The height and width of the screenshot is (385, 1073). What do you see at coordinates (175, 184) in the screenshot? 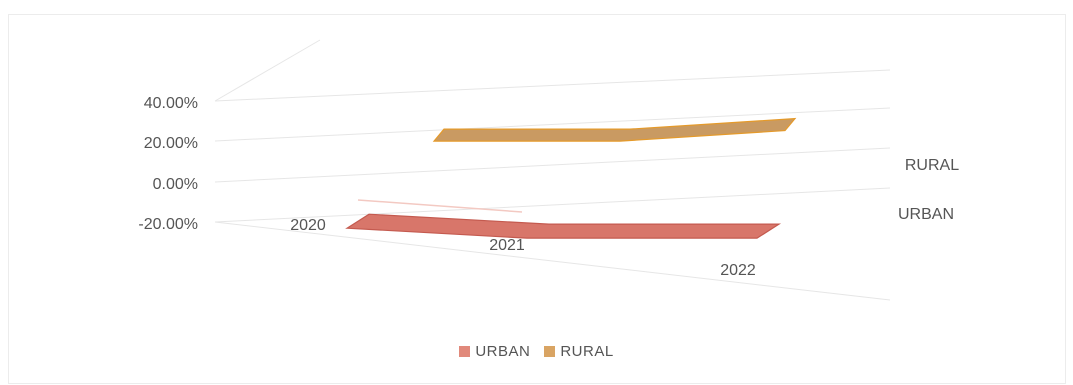
I see `y-tick-label: 0.00%` at bounding box center [175, 184].